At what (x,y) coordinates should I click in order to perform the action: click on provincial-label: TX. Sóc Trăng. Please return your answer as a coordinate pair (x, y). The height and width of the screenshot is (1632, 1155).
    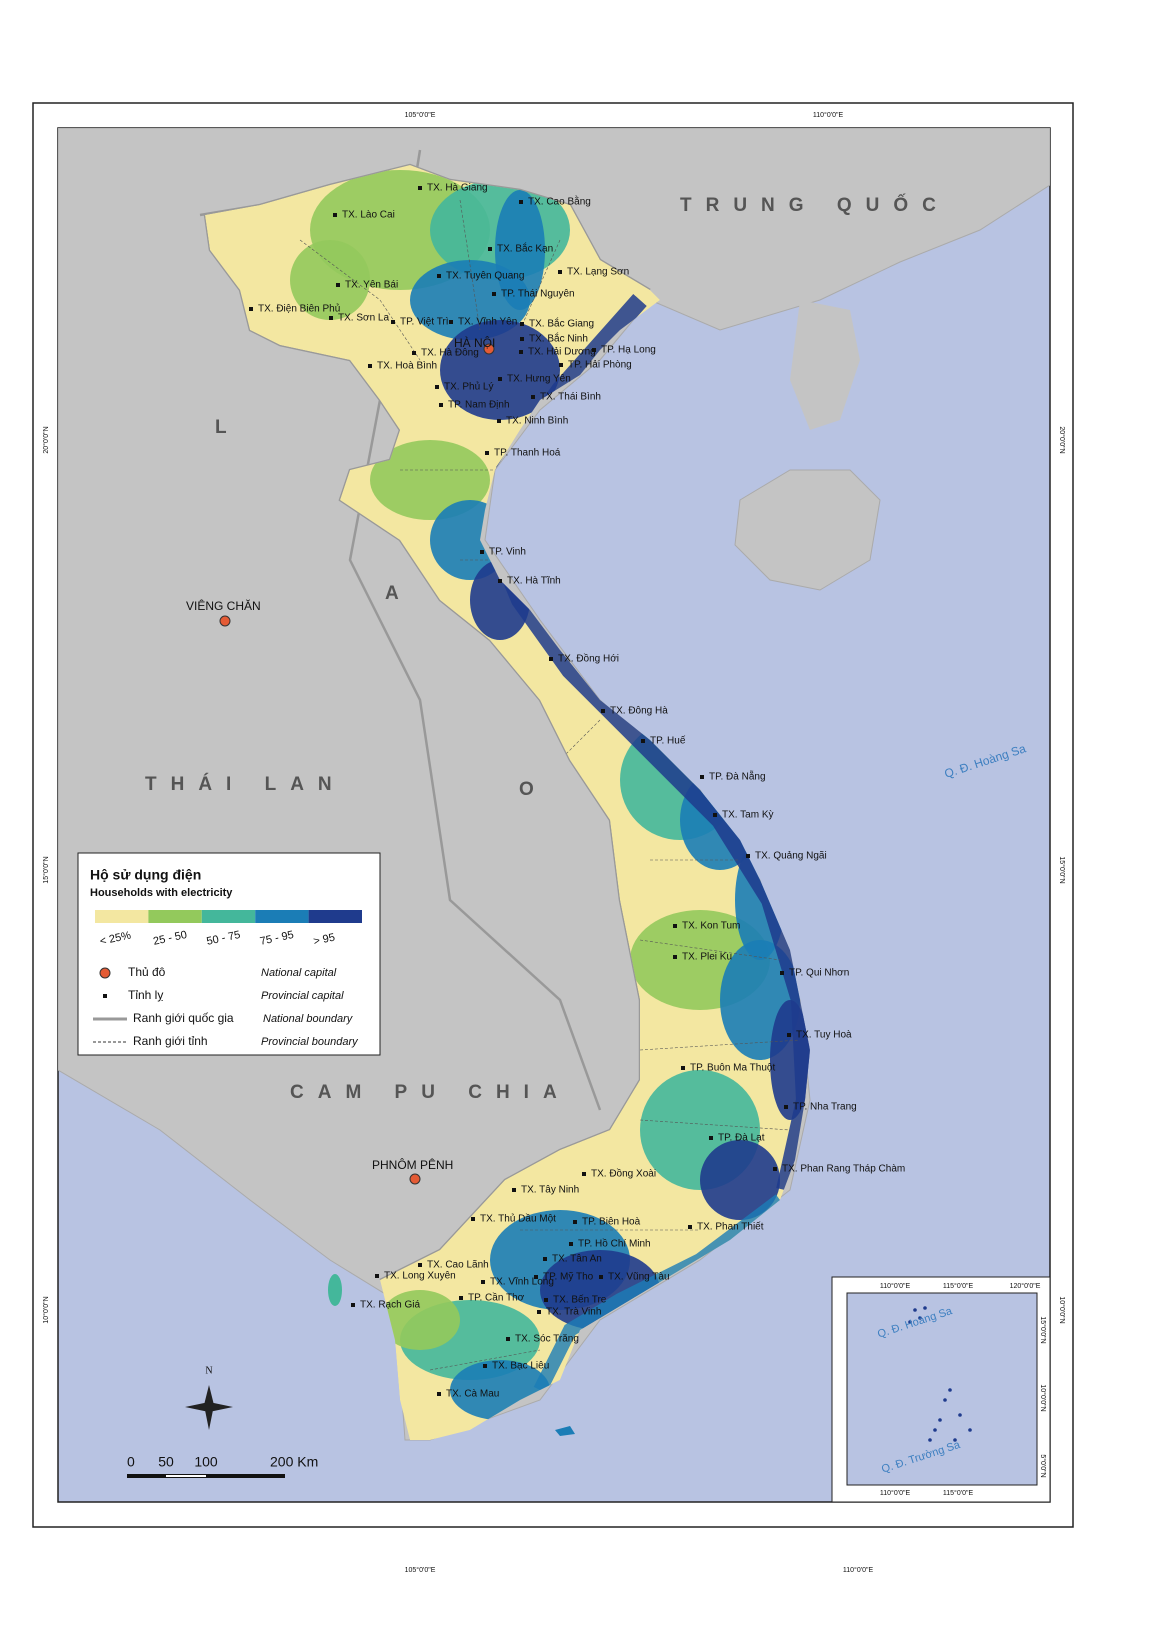
    Looking at the image, I should click on (547, 1339).